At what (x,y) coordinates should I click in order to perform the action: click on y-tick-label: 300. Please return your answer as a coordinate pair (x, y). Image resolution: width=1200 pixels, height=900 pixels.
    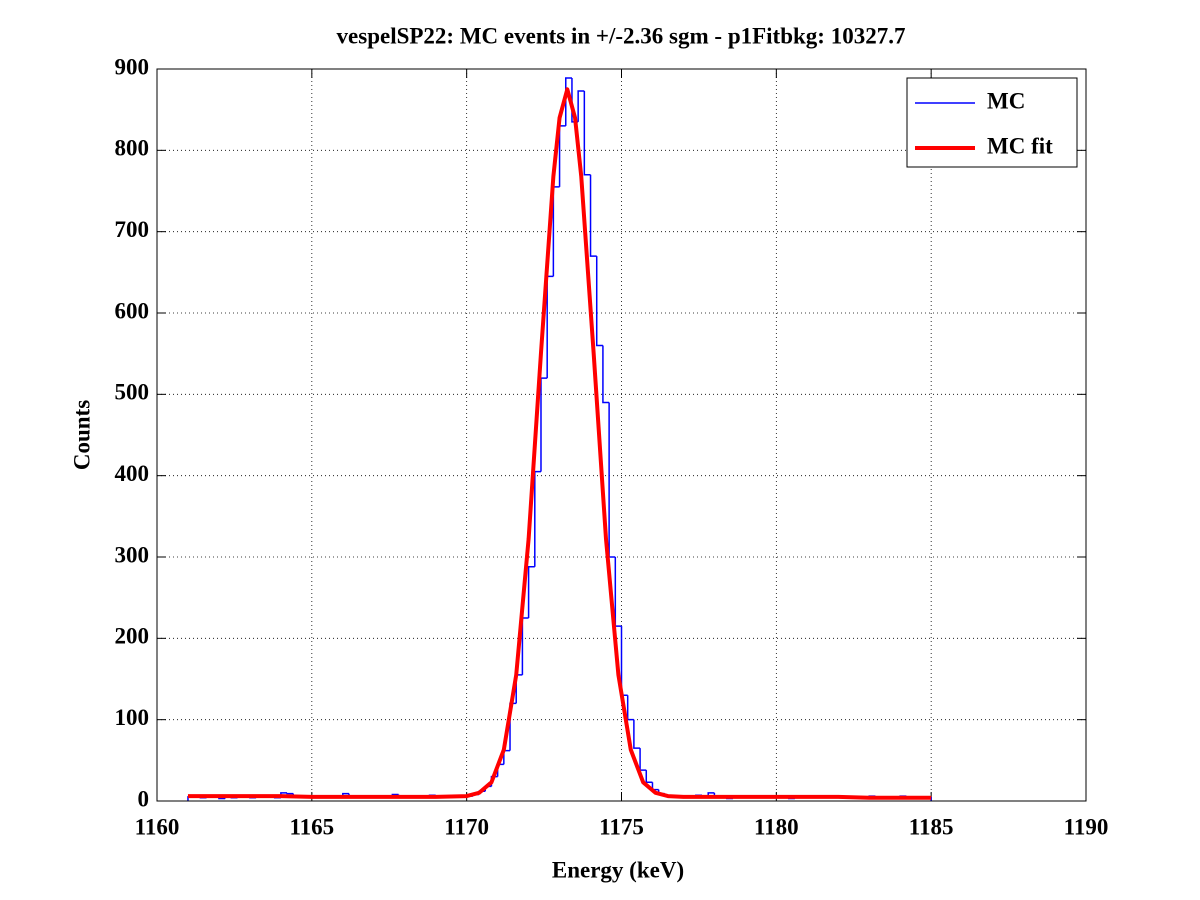
    Looking at the image, I should click on (132, 554).